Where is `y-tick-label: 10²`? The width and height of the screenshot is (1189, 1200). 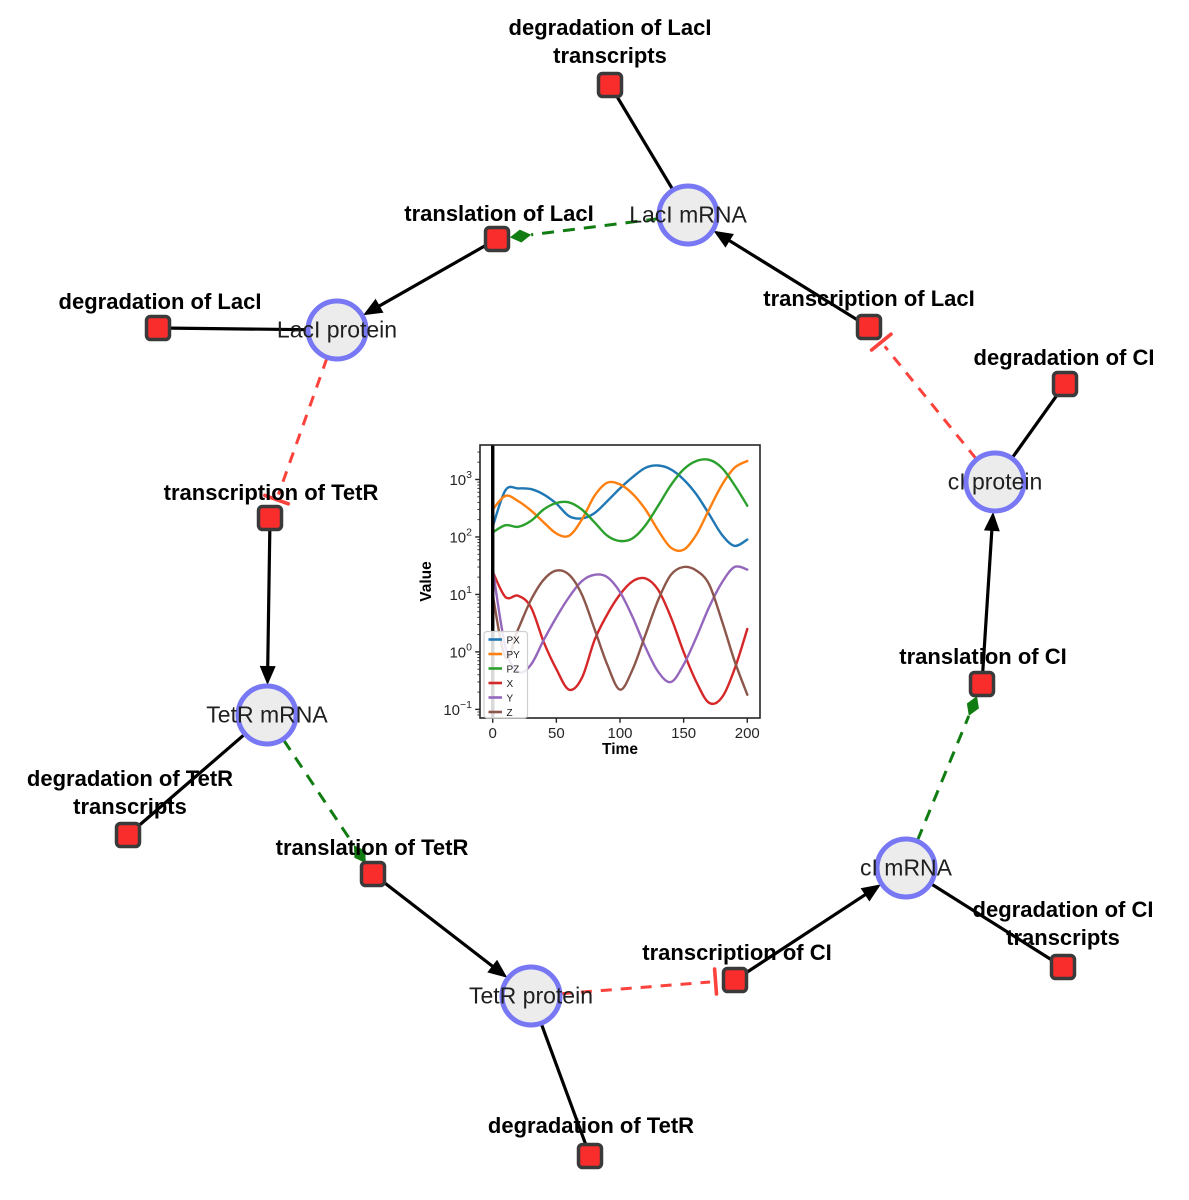 y-tick-label: 10² is located at coordinates (460, 536).